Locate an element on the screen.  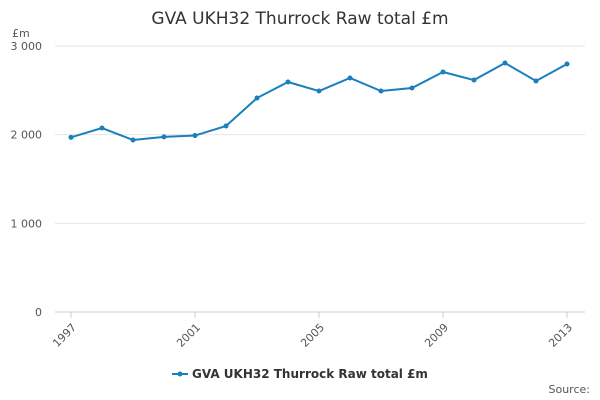
x-tick-label: 2001 is located at coordinates (188, 335).